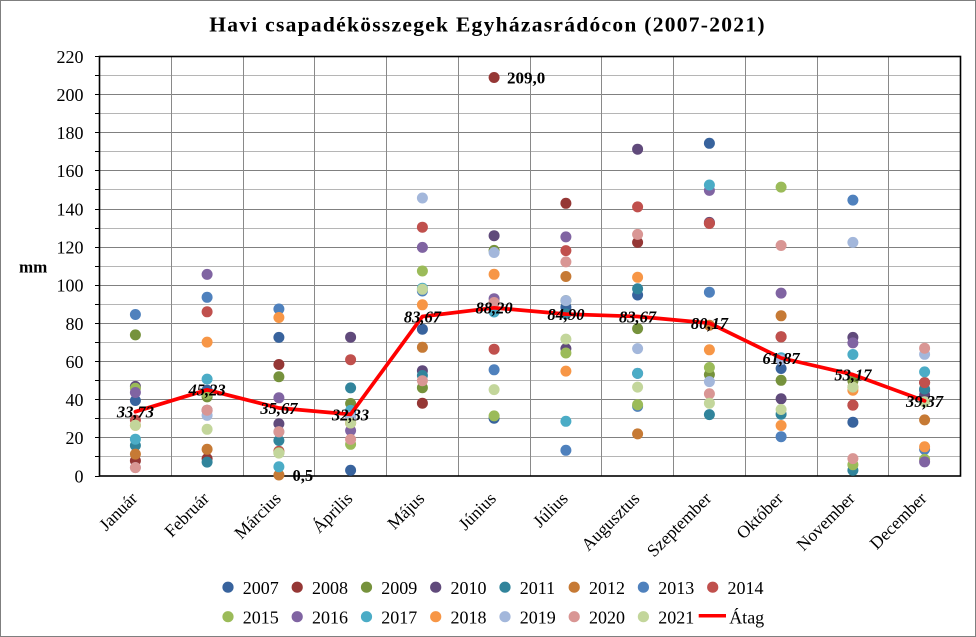 This screenshot has height=637, width=976. I want to click on svg-text: 2015, so click(261, 617).